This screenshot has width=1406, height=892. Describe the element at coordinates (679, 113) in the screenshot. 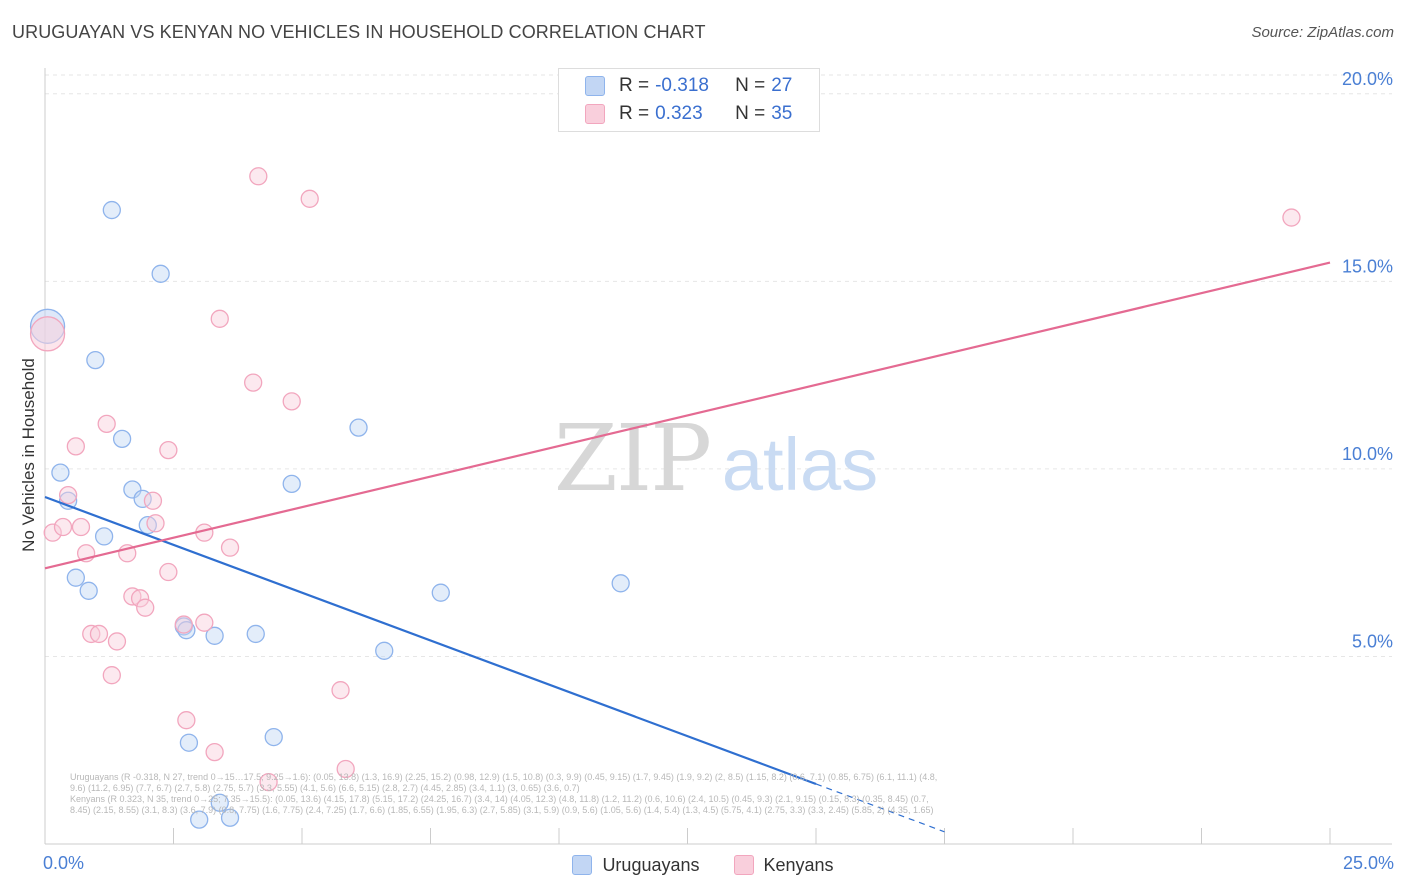

I see `legend-r-value: 0.323` at that location.